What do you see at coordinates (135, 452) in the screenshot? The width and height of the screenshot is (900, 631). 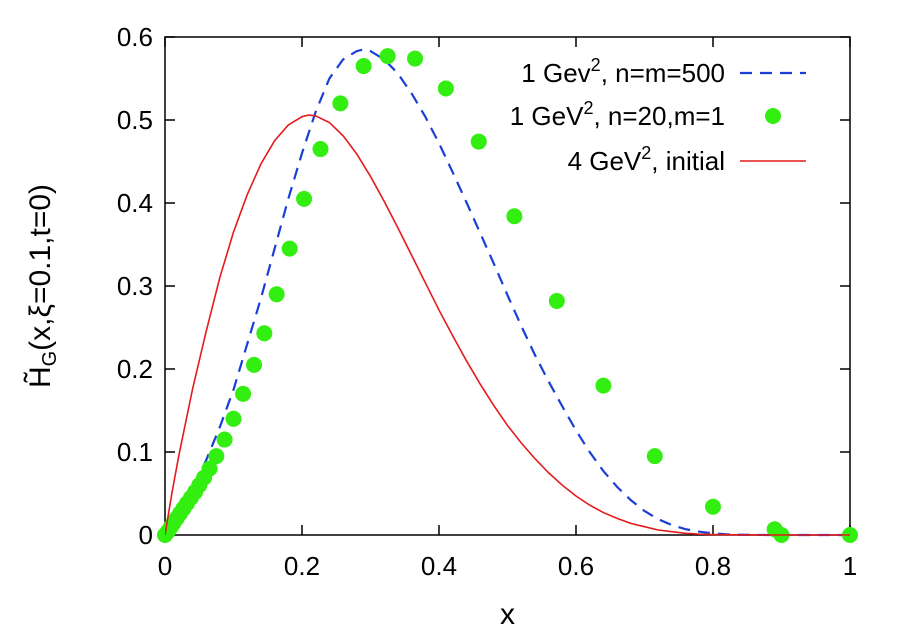 I see `y-tick-label: 0.1` at bounding box center [135, 452].